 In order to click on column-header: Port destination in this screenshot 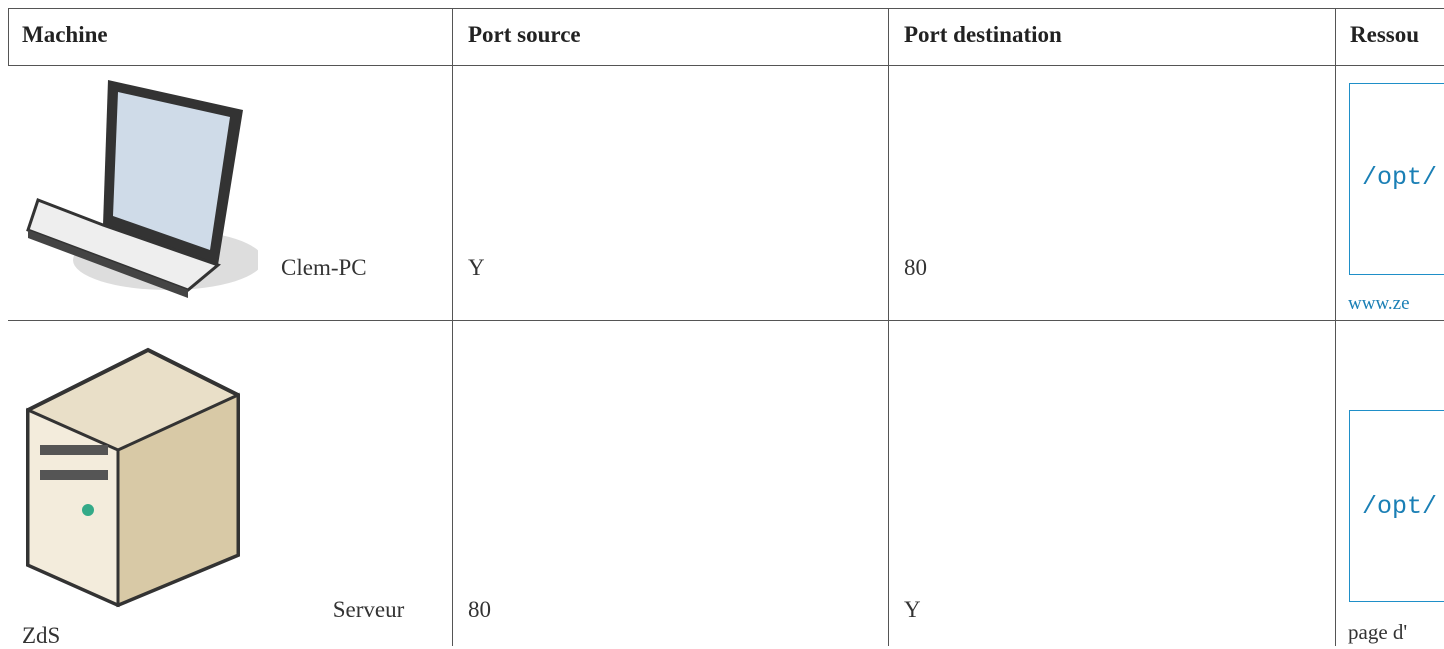, I will do `click(983, 34)`.